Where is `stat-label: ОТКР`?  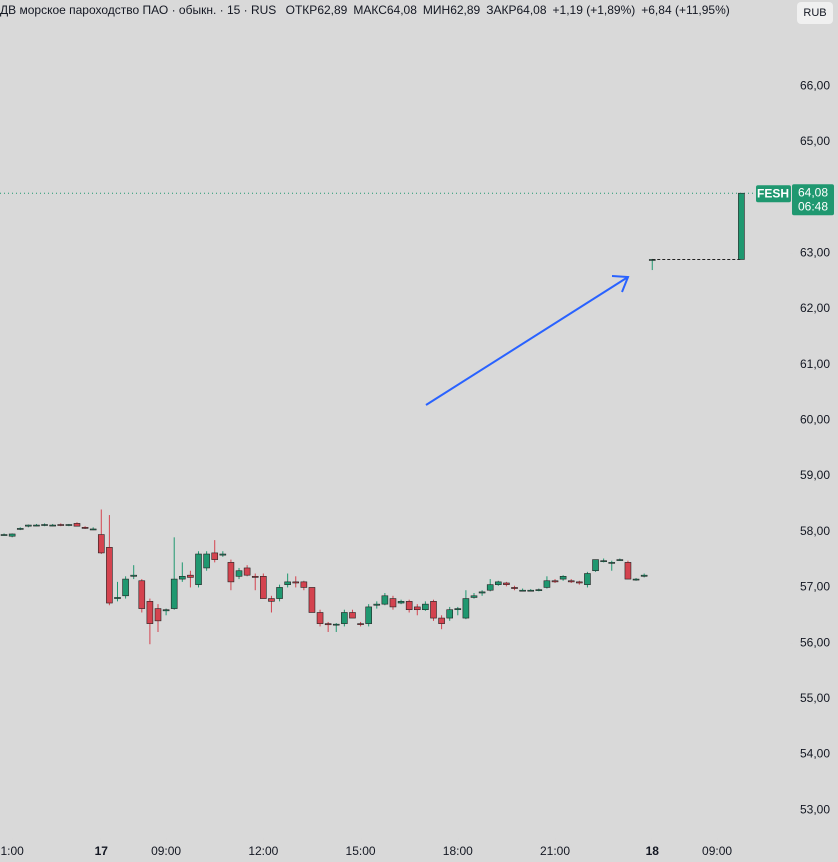
stat-label: ОТКР is located at coordinates (301, 10).